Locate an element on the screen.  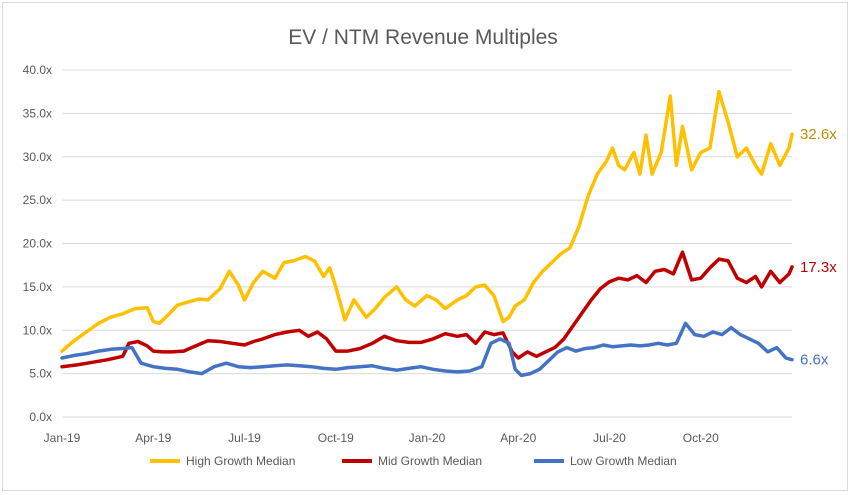
x-tick-label: Jul-20 is located at coordinates (609, 438).